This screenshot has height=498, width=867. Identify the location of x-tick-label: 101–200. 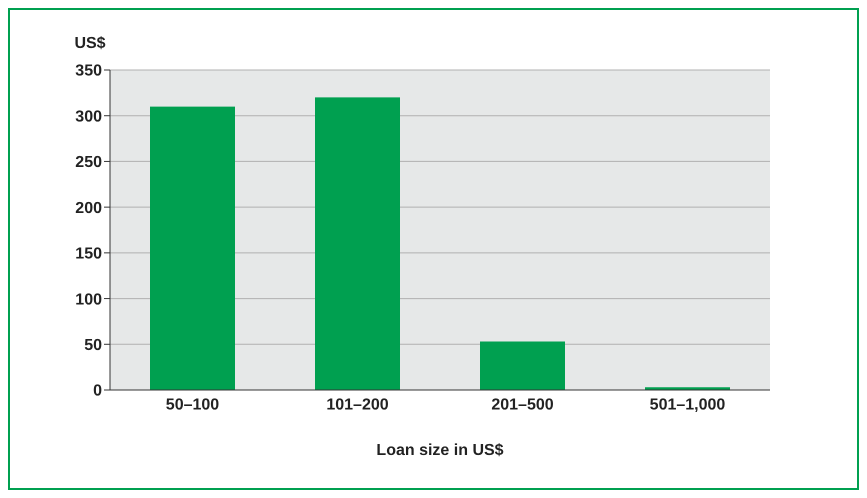
(357, 405).